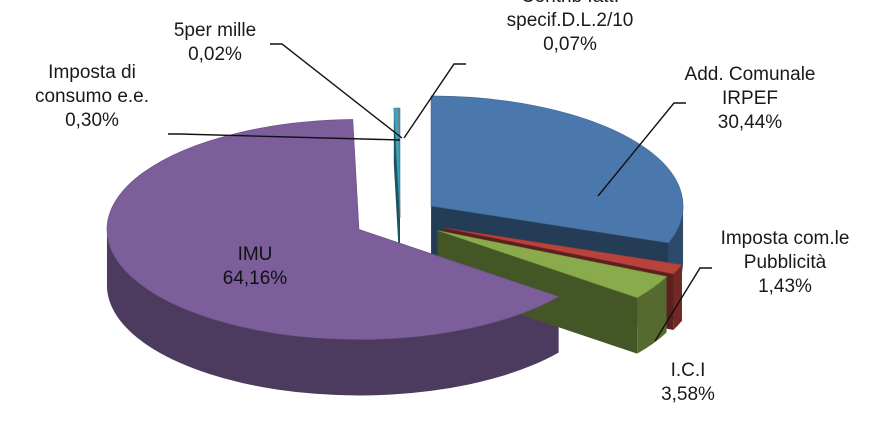 The height and width of the screenshot is (425, 886). Describe the element at coordinates (683, 304) in the screenshot. I see `leader-line-imposta-com-le-pubblicita` at that location.